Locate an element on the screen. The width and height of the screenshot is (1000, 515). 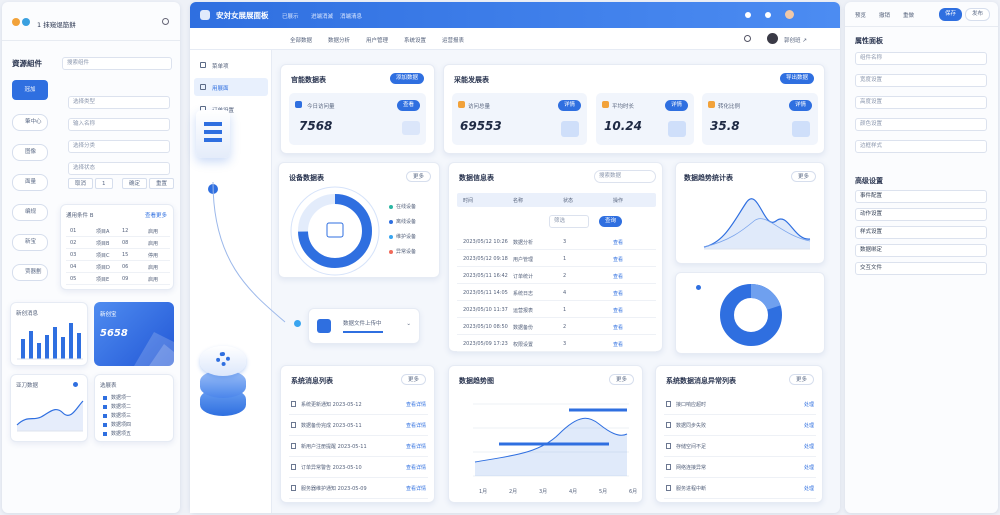
tool-button: 面量 is located at coordinates (30, 182).